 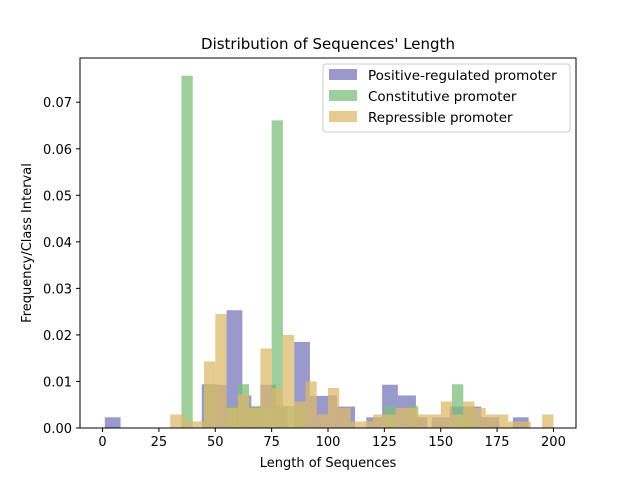 What do you see at coordinates (159, 442) in the screenshot?
I see `x-tick-label: 25` at bounding box center [159, 442].